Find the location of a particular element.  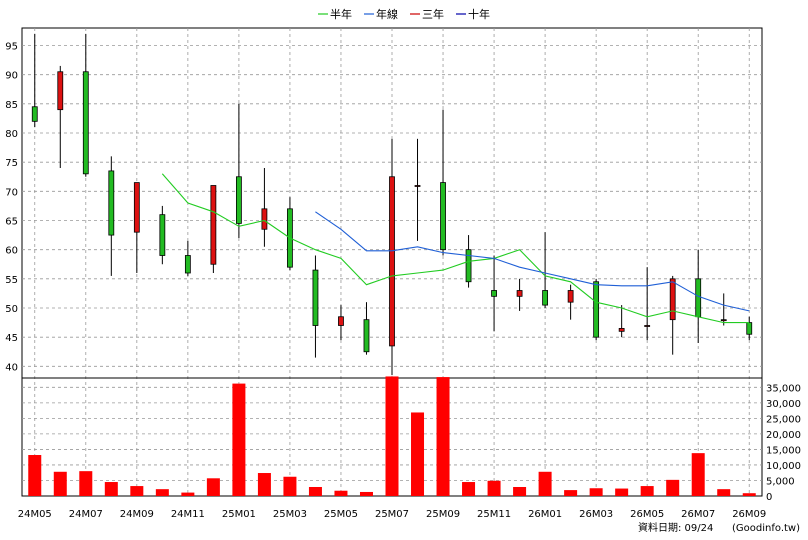

volume-tick-label: 15,000 is located at coordinates (783, 450).